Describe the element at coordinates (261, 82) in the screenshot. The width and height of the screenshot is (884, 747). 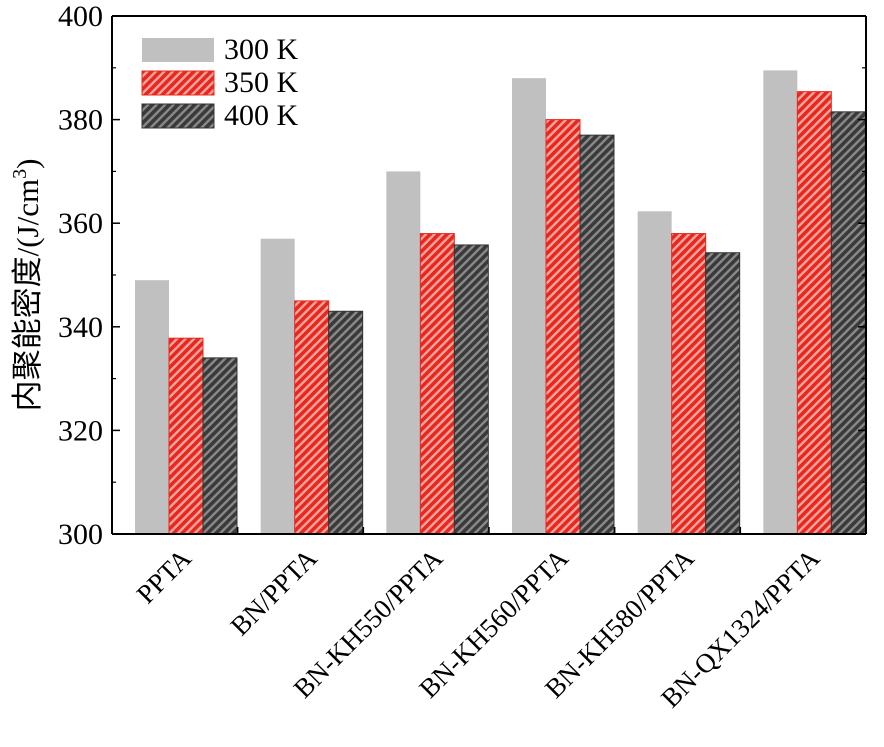
I see `legend-label: 350 K` at that location.